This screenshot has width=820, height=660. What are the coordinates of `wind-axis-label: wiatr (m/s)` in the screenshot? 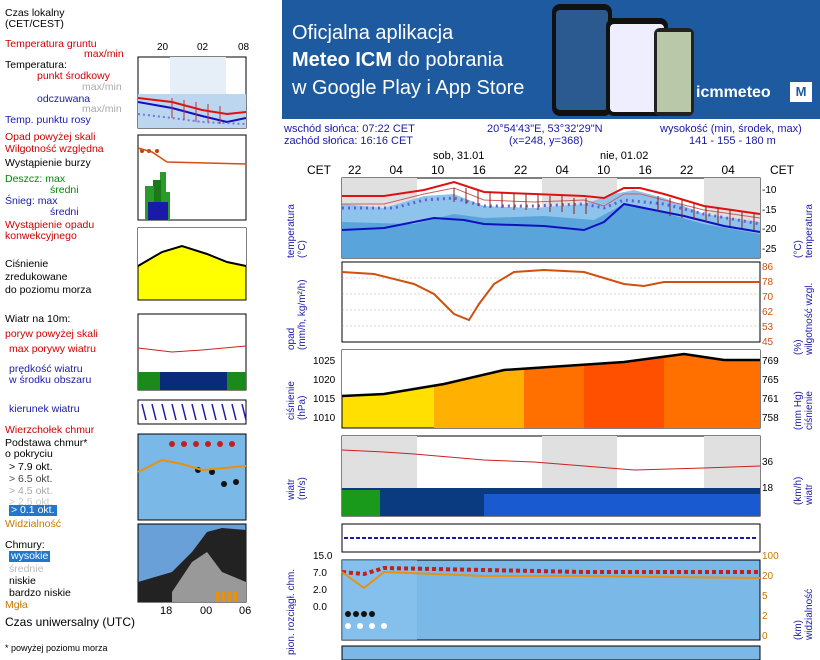 It's located at (297, 488).